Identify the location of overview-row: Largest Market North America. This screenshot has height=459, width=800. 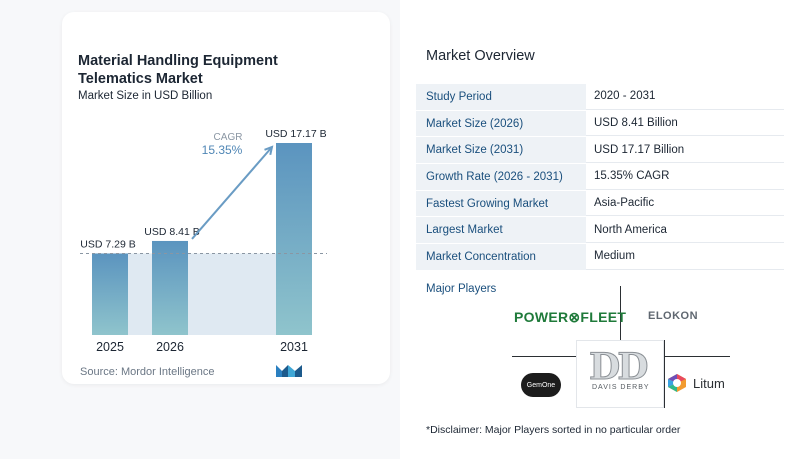
(600, 231).